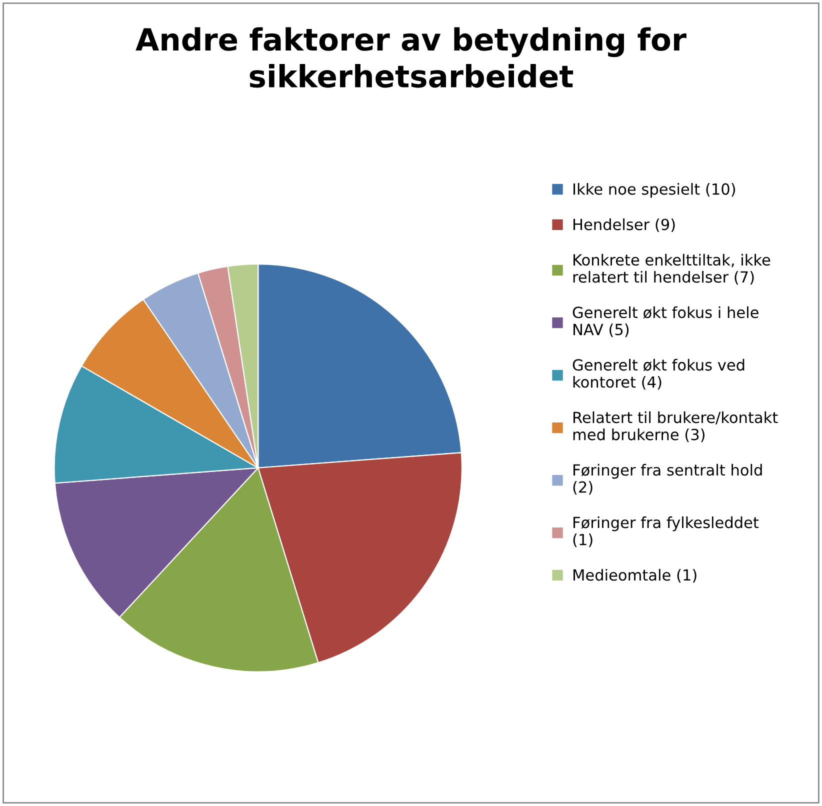 The width and height of the screenshot is (822, 806). What do you see at coordinates (655, 190) in the screenshot?
I see `legend-label: Ikke noe spesielt (10)` at bounding box center [655, 190].